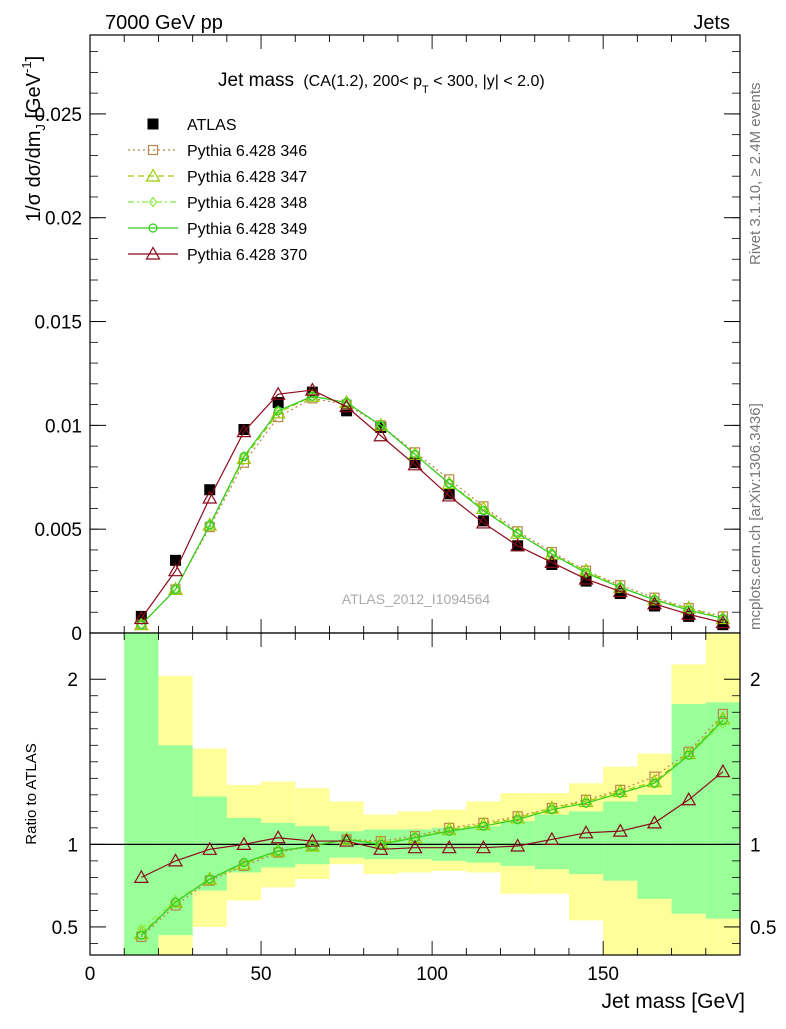 Image resolution: width=786 pixels, height=1029 pixels. Describe the element at coordinates (26, 67) in the screenshot. I see `main-y-label-sup: -1` at that location.